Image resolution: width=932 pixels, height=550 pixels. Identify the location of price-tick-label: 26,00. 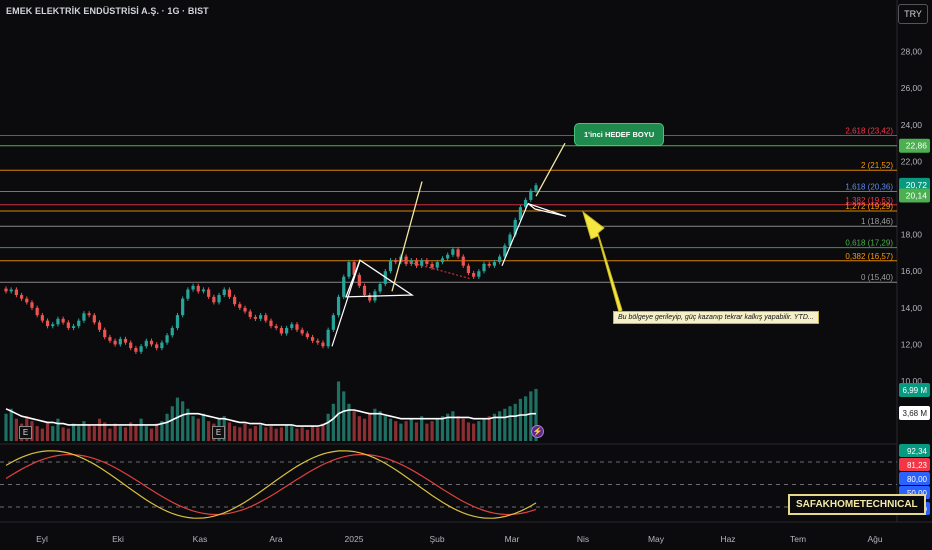
(912, 88).